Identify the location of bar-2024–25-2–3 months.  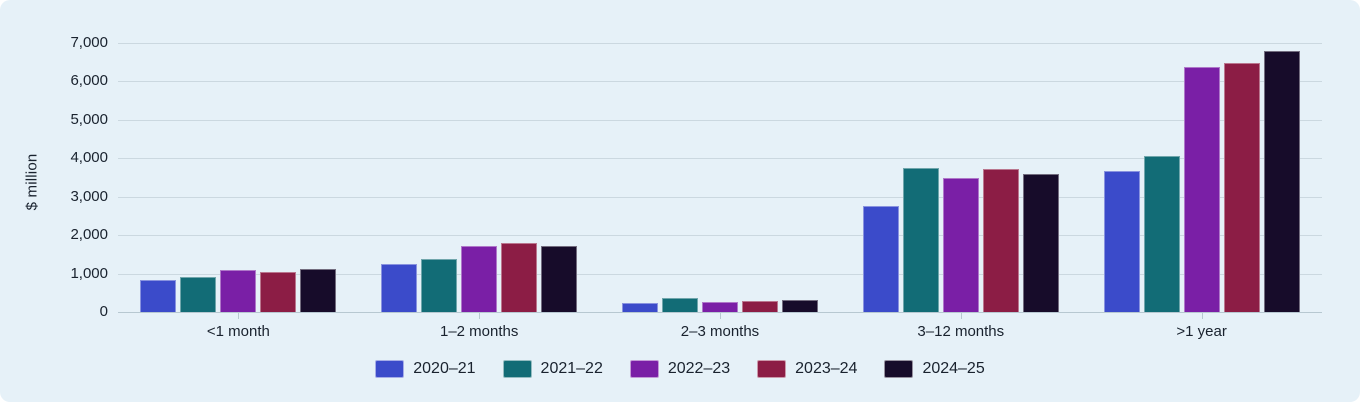
(800, 305).